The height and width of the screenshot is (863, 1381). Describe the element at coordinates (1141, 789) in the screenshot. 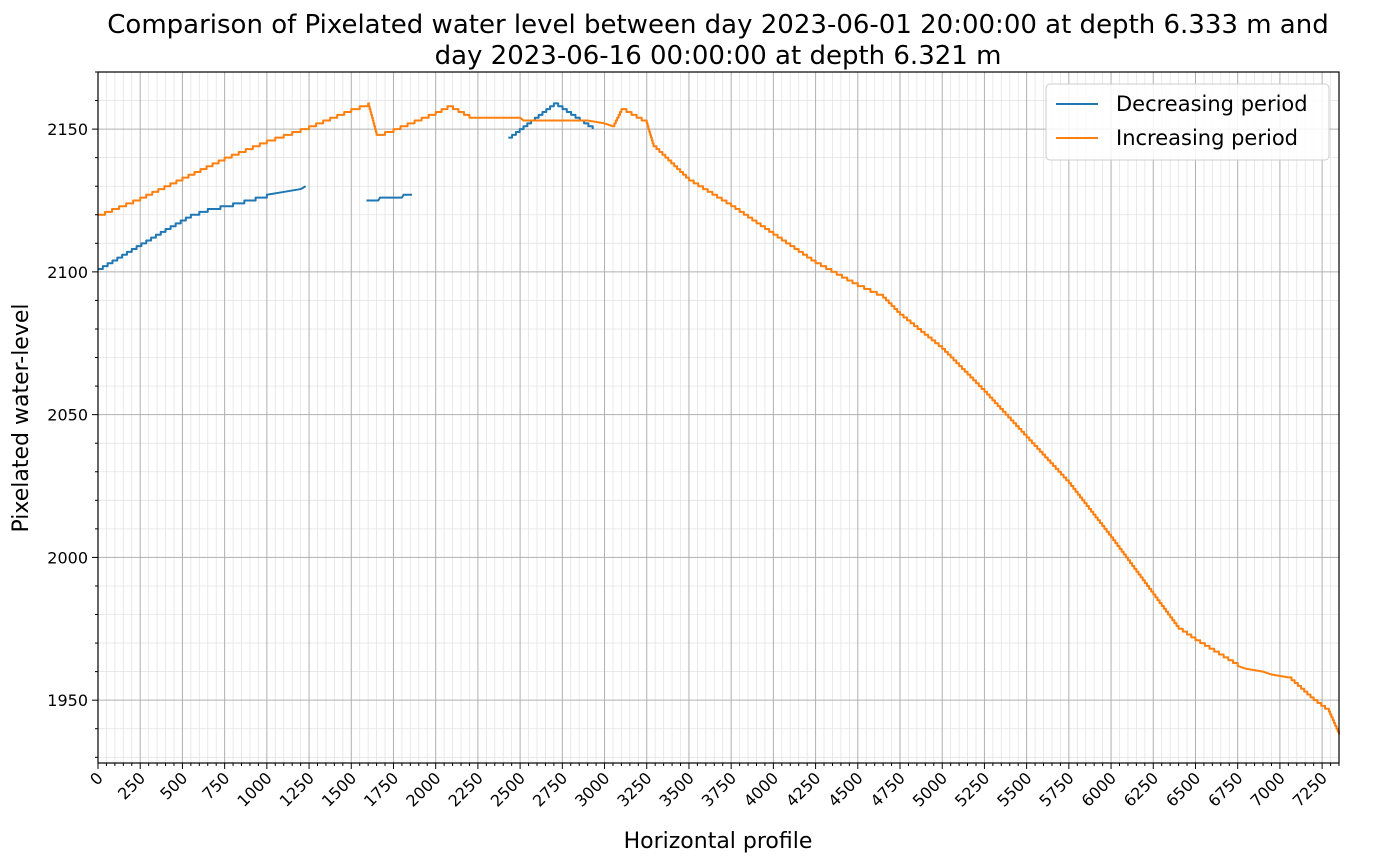

I see `x-tick-label: 6250` at that location.